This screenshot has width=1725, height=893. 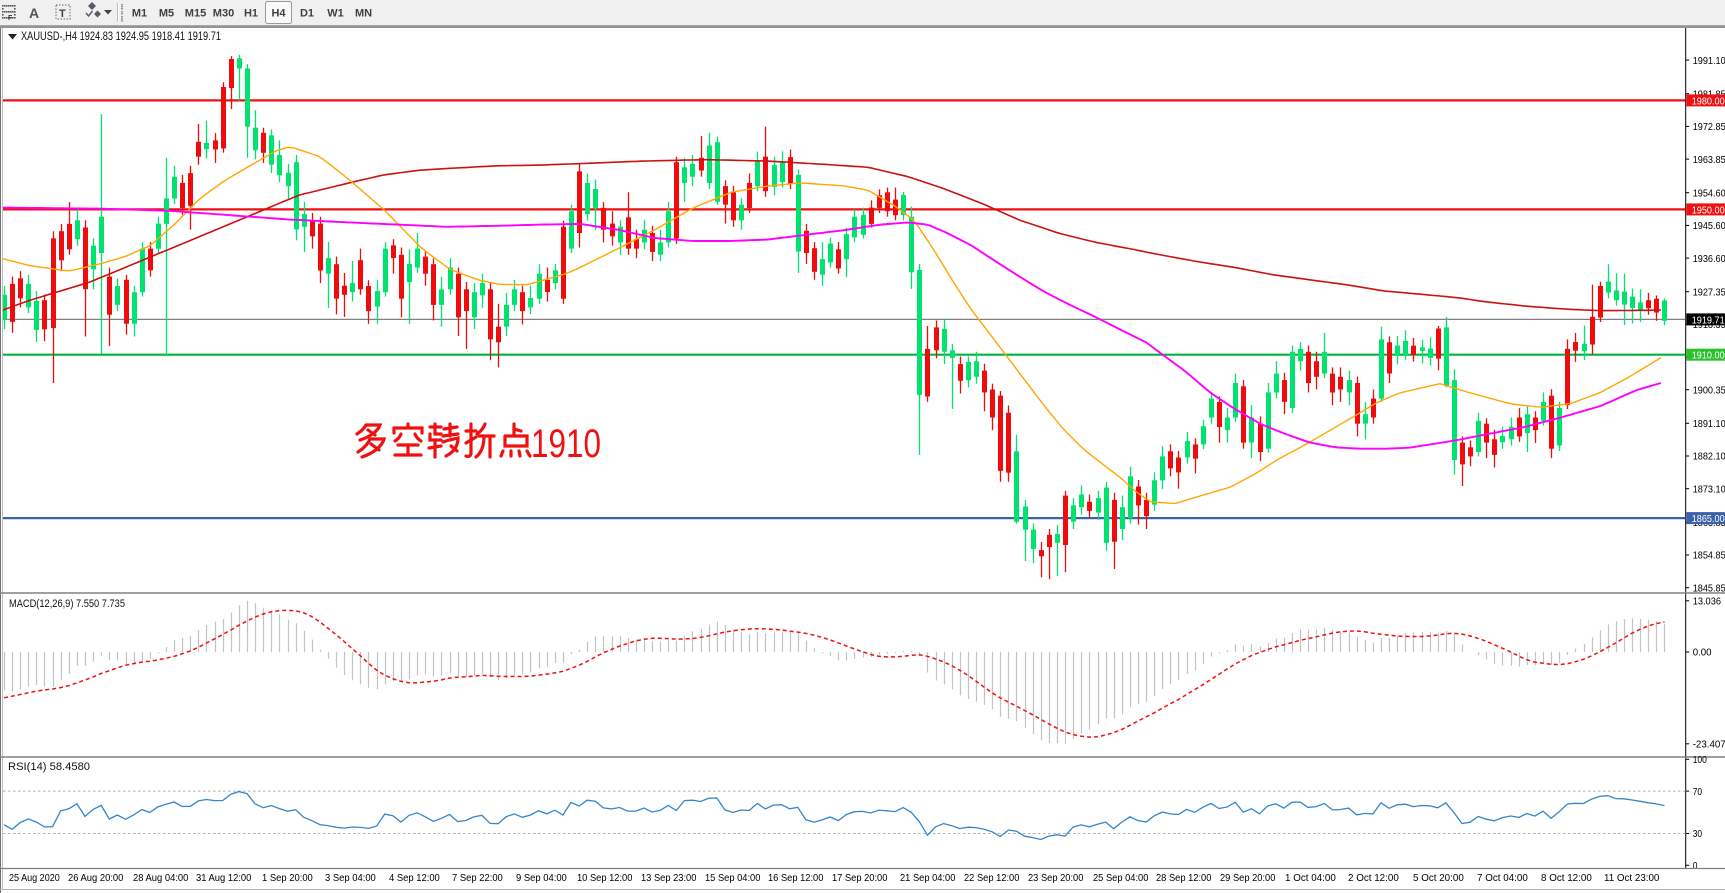 I want to click on svg-text: F, so click(x=10, y=18).